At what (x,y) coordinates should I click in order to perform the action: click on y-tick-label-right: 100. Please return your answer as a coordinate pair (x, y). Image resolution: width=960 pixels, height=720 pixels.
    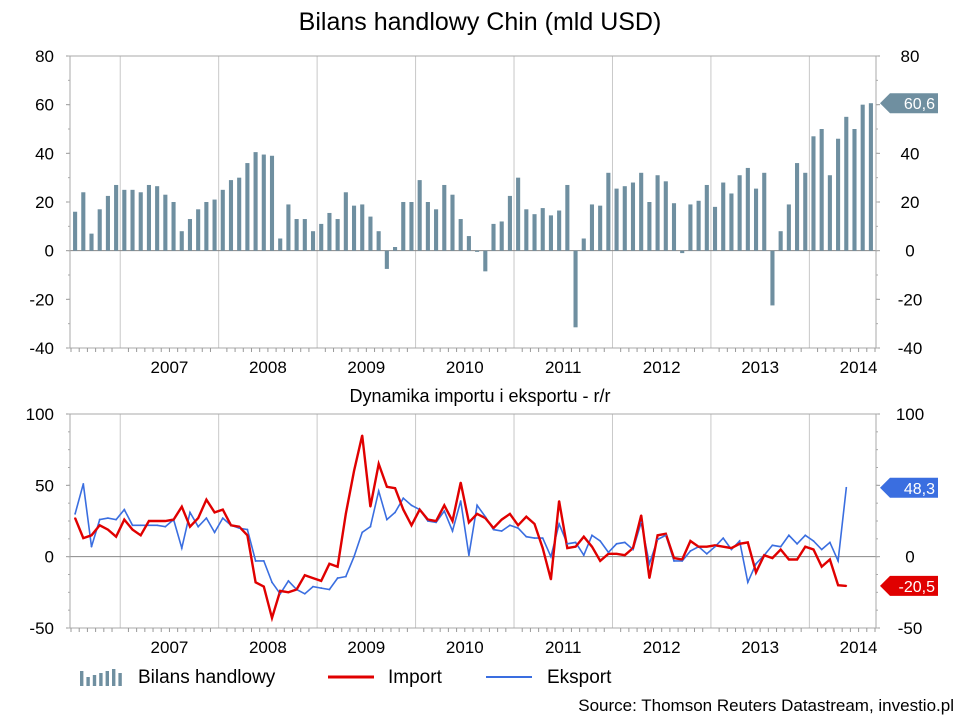
    Looking at the image, I should click on (910, 414).